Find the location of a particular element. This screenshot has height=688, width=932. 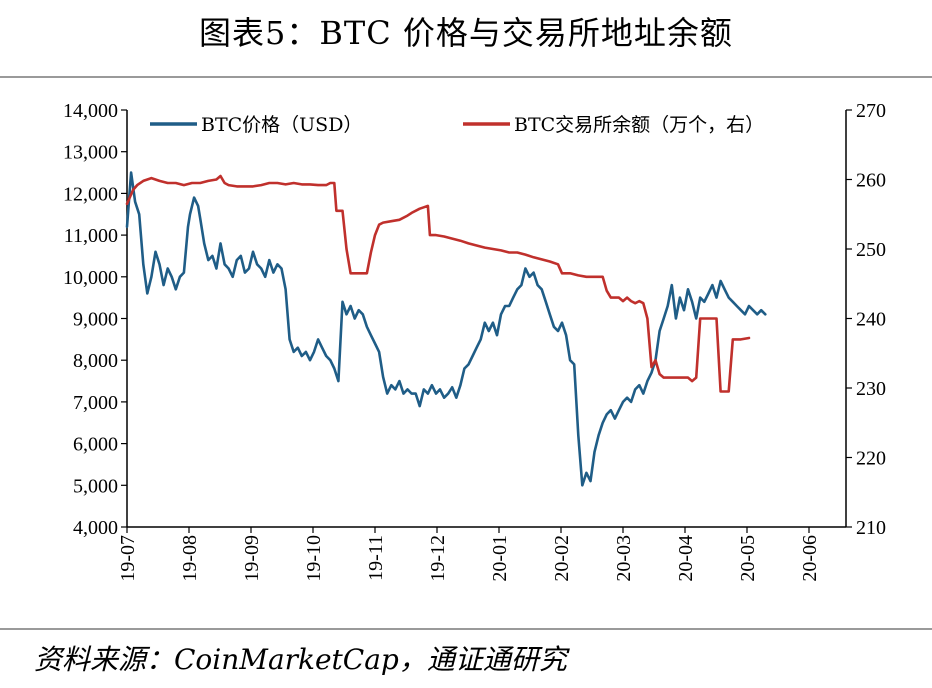

x-tick-label: 20-03 is located at coordinates (624, 558).